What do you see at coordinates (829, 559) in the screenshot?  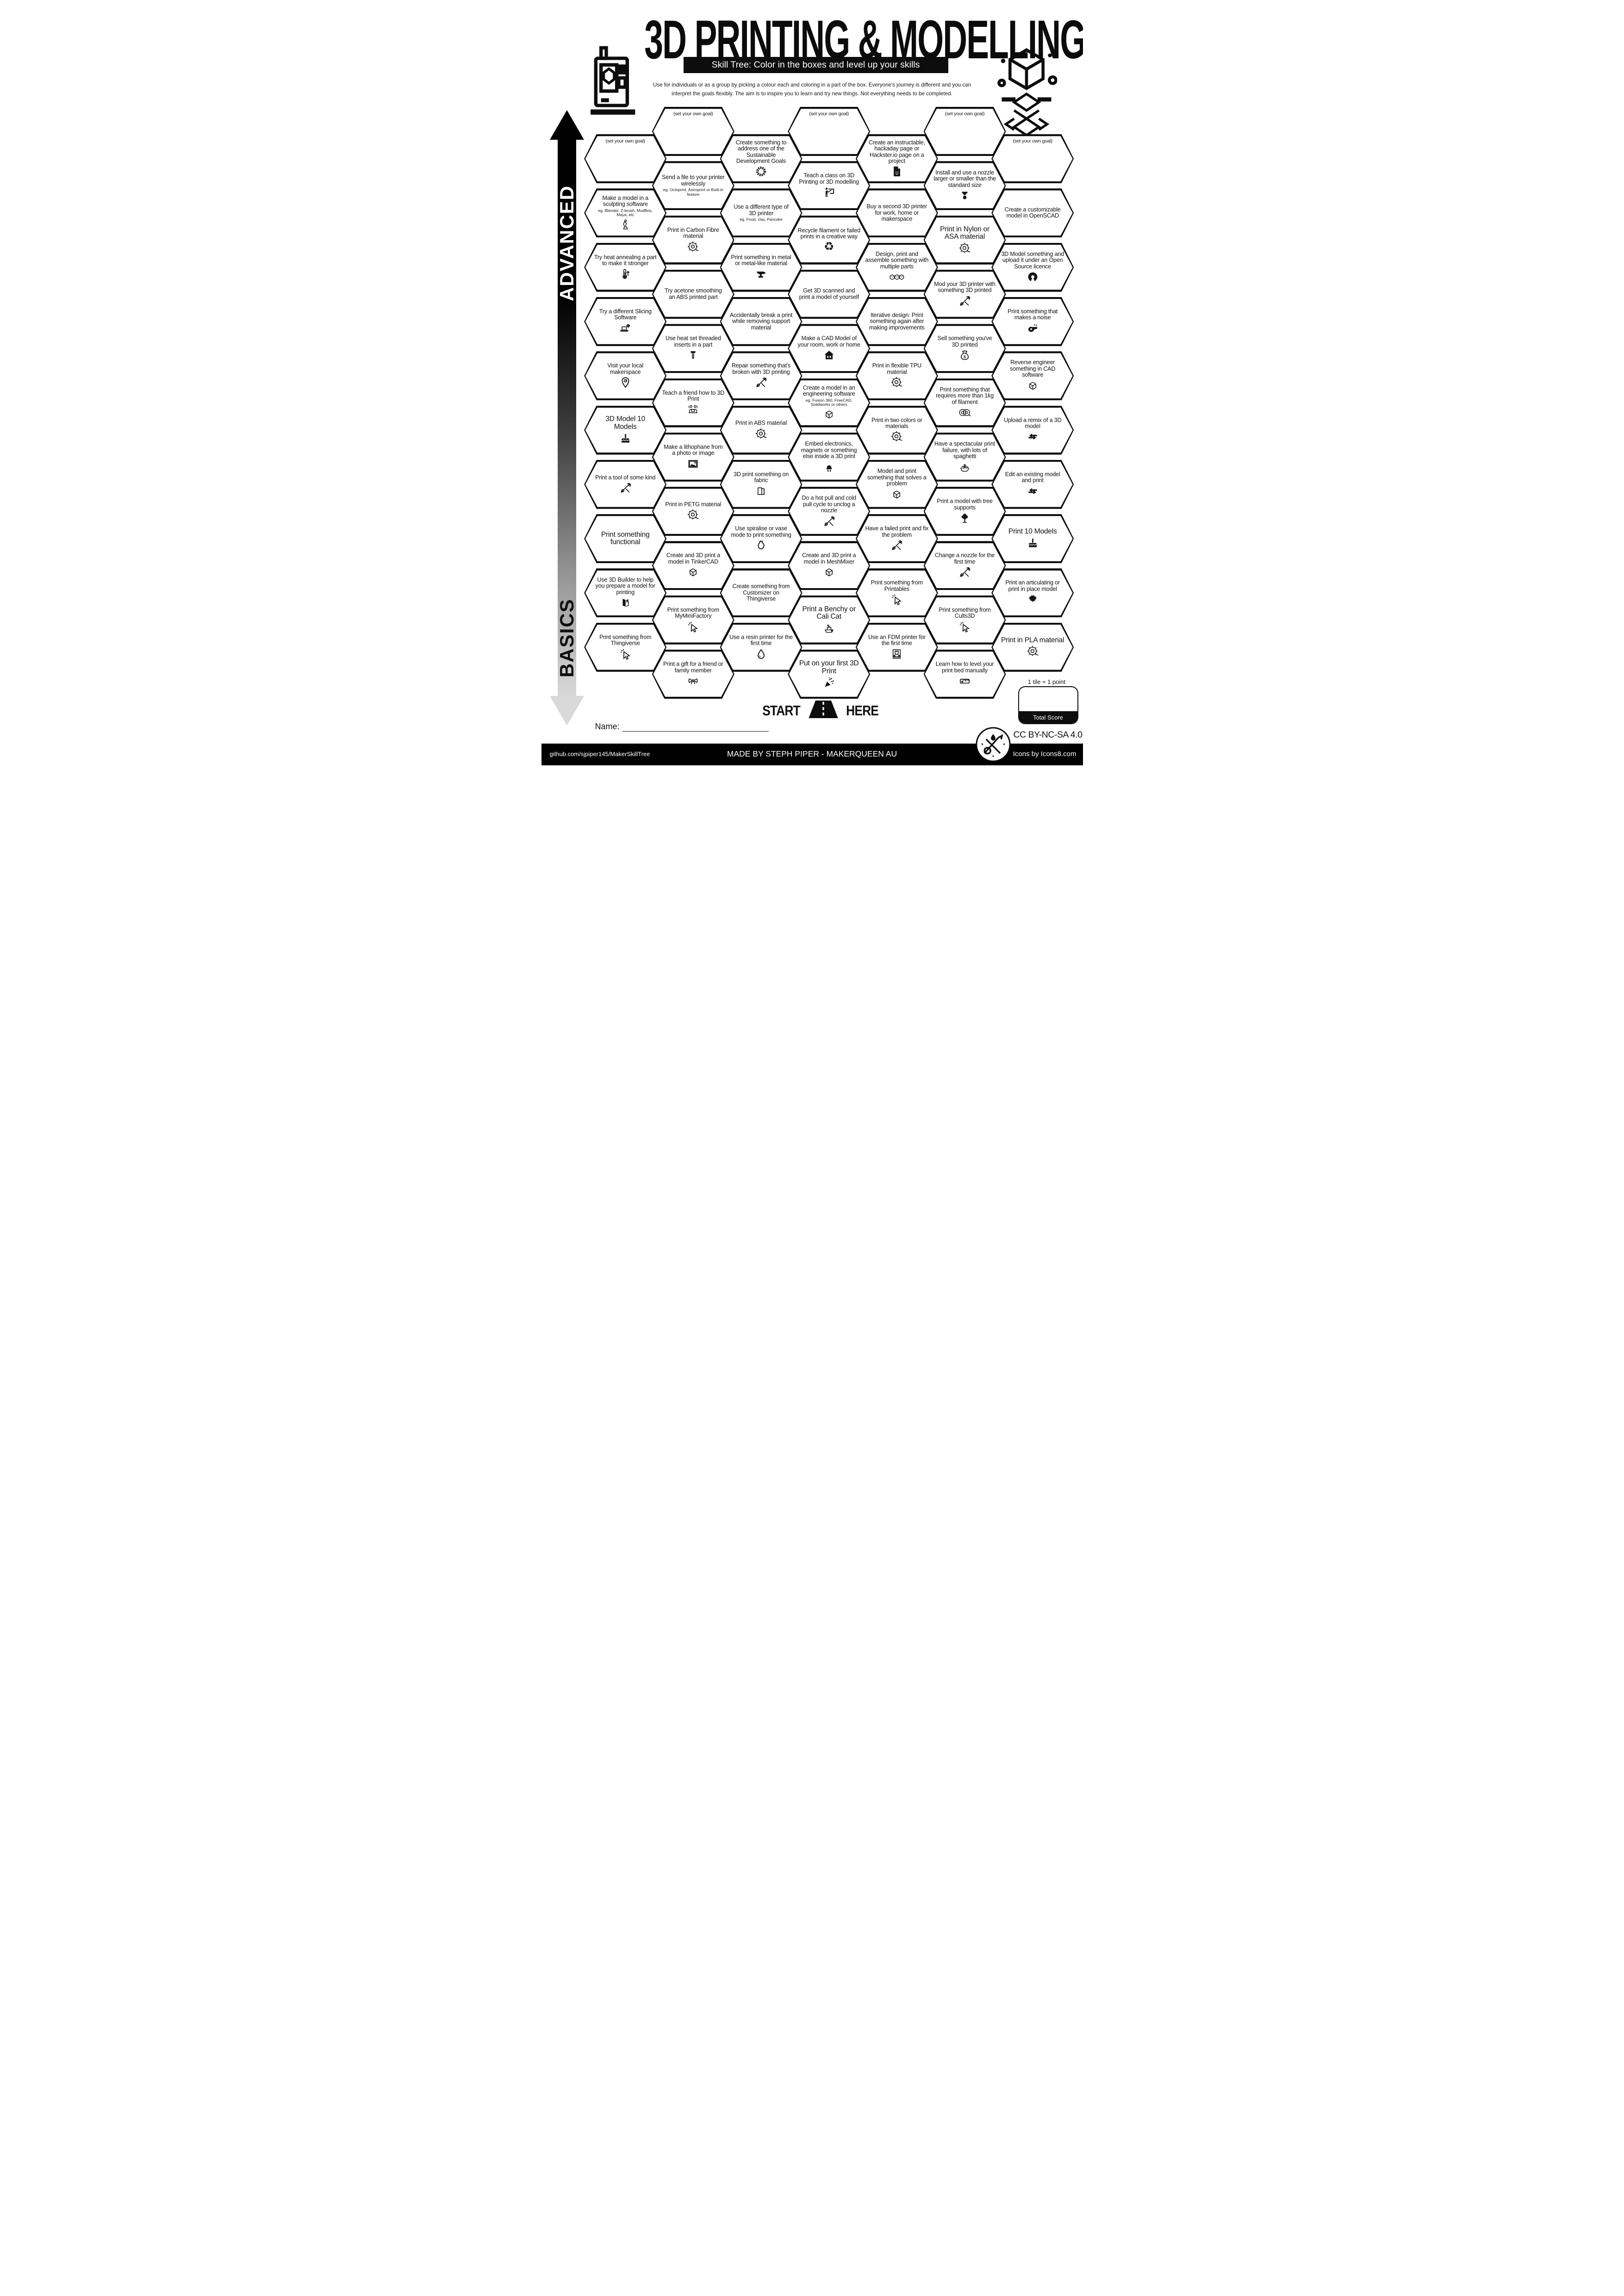 I see `hex-label: Create and 3D print a model in MeshMixer` at bounding box center [829, 559].